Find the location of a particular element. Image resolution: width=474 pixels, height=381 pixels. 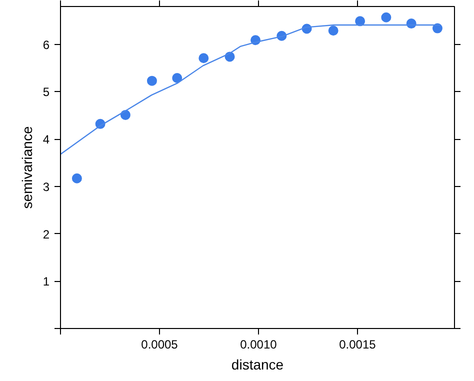

x-axis-title: distance is located at coordinates (257, 364).